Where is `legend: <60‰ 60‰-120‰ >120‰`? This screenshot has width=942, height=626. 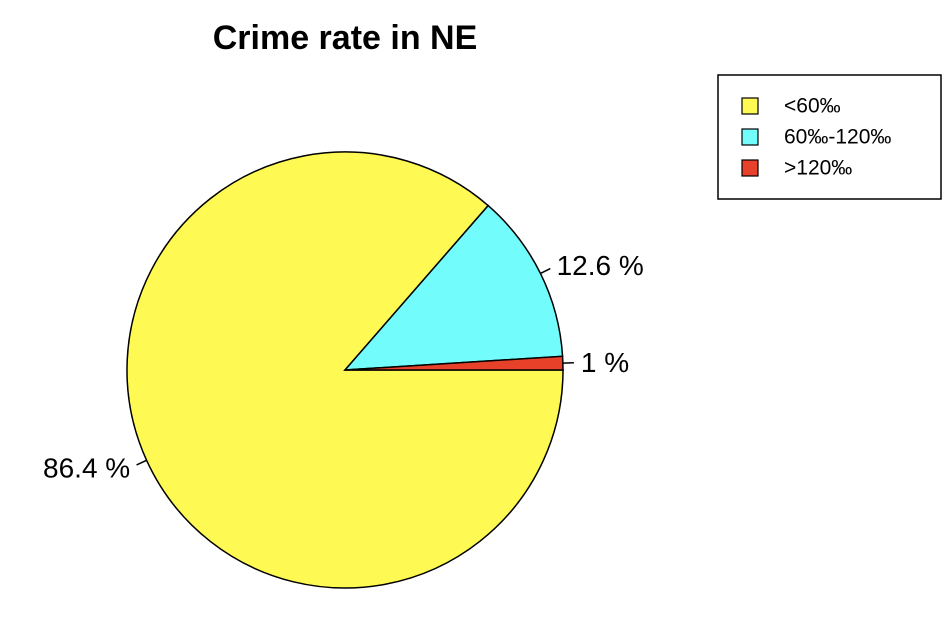
legend: <60‰ 60‰-120‰ >120‰ is located at coordinates (829, 137).